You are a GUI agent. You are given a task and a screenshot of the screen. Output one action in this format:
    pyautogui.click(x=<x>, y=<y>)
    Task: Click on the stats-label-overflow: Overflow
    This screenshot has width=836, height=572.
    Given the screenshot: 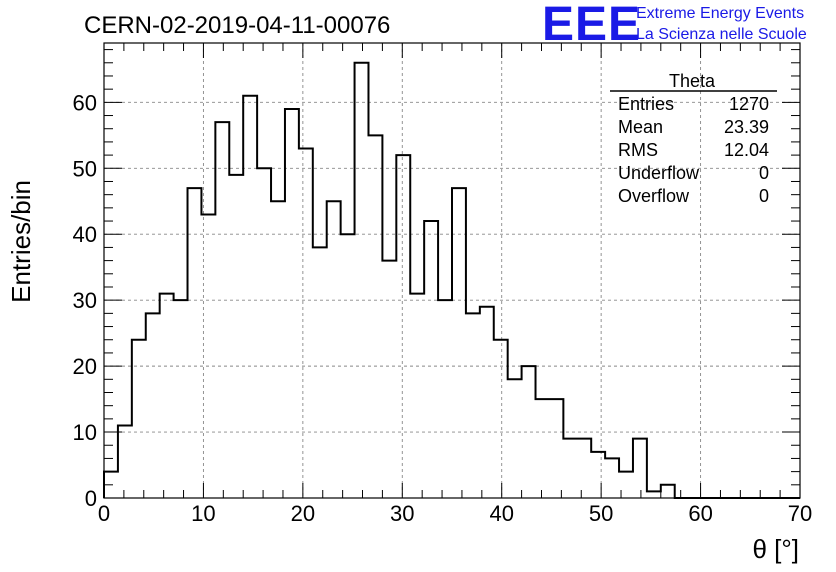 What is the action you would take?
    pyautogui.click(x=654, y=196)
    